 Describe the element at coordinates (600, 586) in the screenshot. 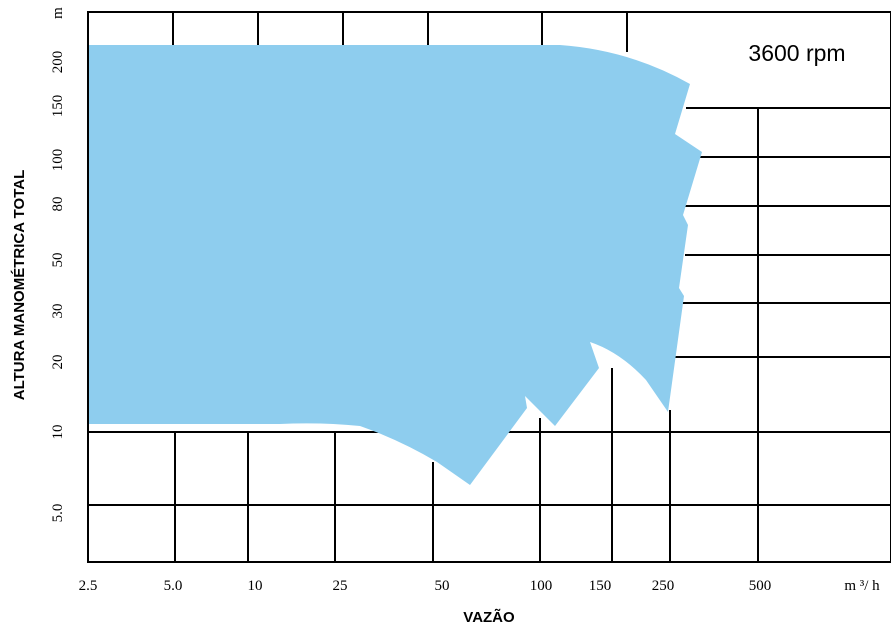

I see `x-tick-label: 150` at that location.